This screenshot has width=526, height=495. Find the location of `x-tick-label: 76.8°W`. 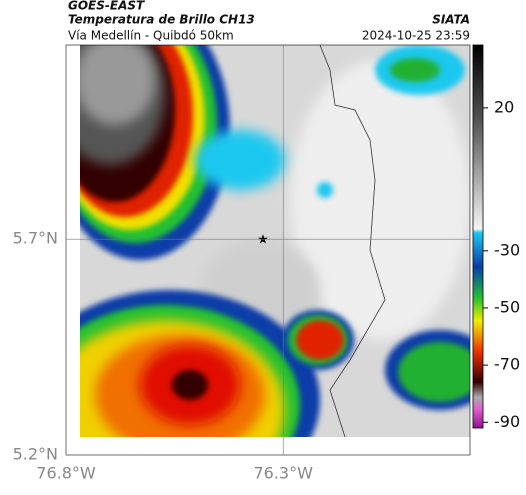

x-tick-label: 76.8°W is located at coordinates (66, 473).